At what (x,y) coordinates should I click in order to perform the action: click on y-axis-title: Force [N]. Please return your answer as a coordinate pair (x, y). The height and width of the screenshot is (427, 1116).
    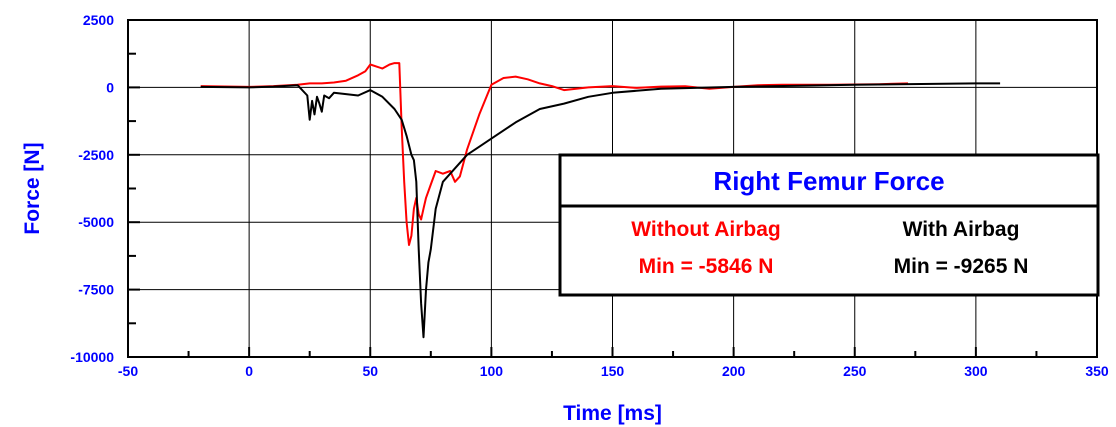
    Looking at the image, I should click on (32, 188).